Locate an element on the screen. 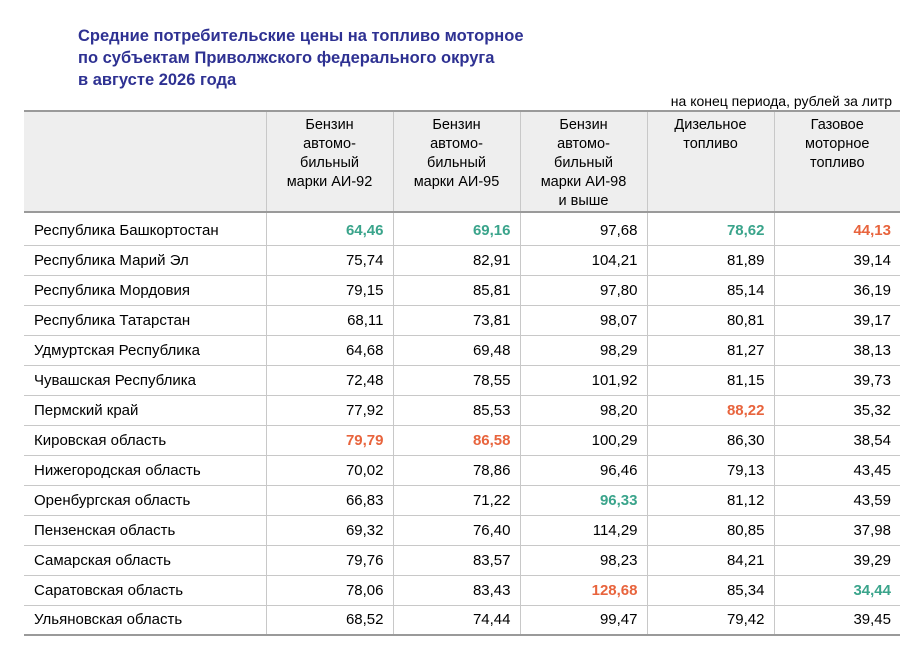 The image size is (923, 652). region-name: Пермский край is located at coordinates (145, 410).